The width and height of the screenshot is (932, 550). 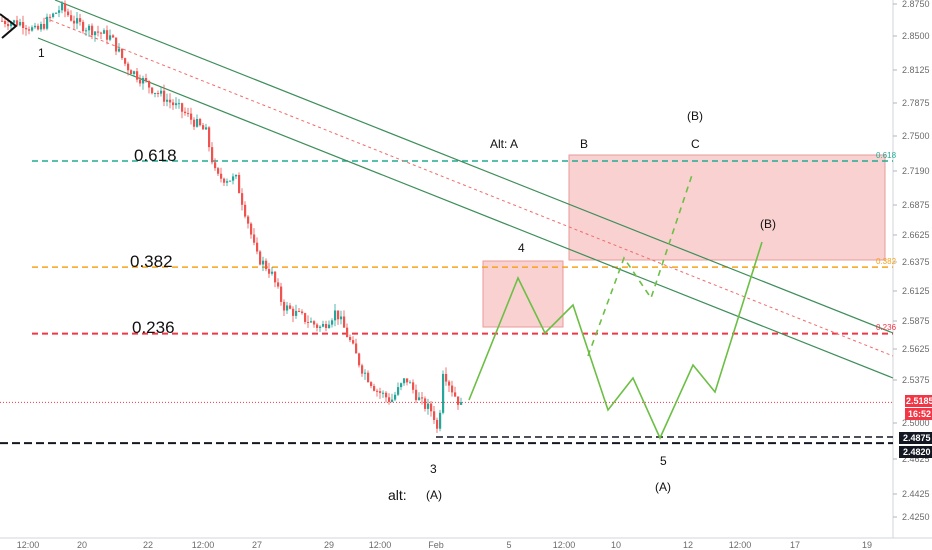 I want to click on wave-label-5-alt: (A), so click(x=663, y=487).